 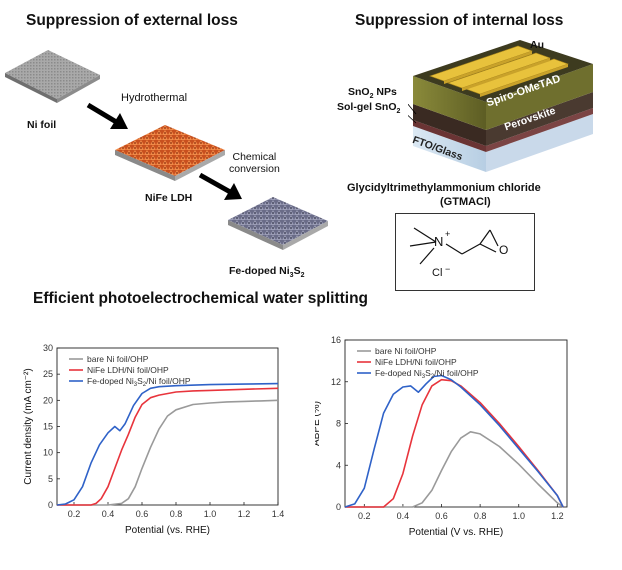 What do you see at coordinates (557, 516) in the screenshot?
I see `abpe-xtick-label-5: 1.2` at bounding box center [557, 516].